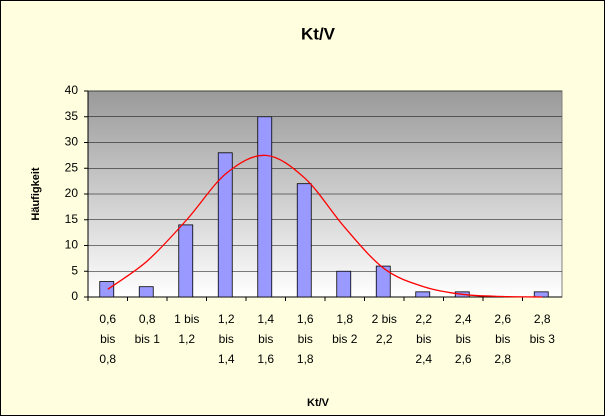 Image resolution: width=605 pixels, height=416 pixels. Describe the element at coordinates (72, 116) in the screenshot. I see `y-tick-label: 35` at that location.